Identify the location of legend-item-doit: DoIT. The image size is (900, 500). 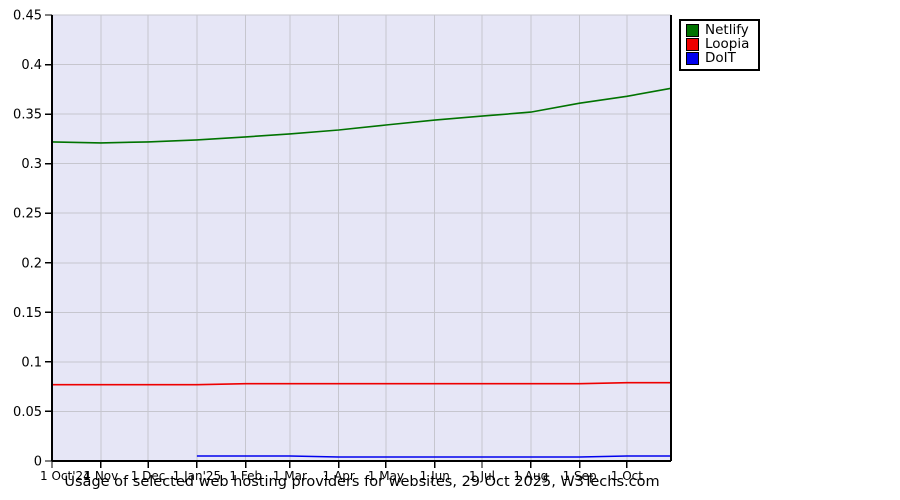
(717, 58).